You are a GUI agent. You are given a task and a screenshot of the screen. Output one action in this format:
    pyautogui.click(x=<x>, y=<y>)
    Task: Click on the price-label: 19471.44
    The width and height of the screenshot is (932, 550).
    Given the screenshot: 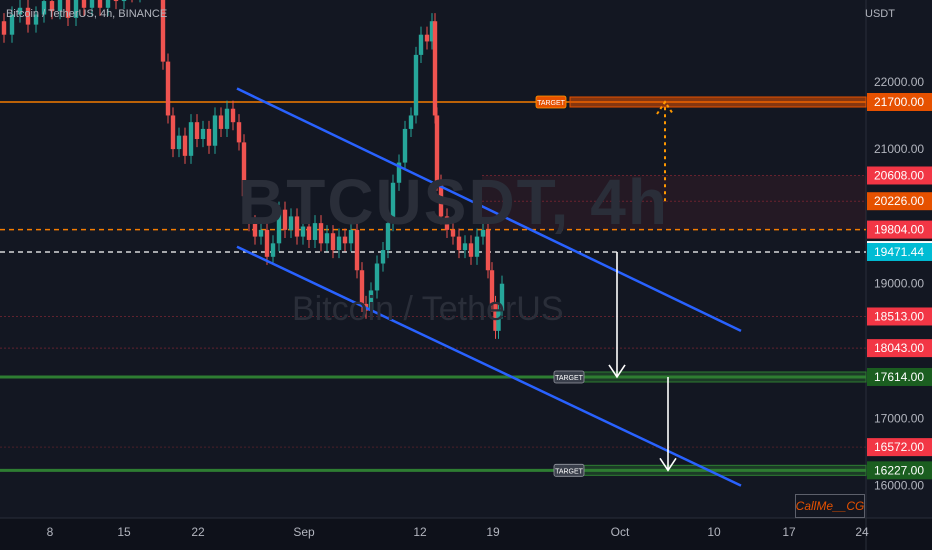 What is the action you would take?
    pyautogui.click(x=899, y=252)
    